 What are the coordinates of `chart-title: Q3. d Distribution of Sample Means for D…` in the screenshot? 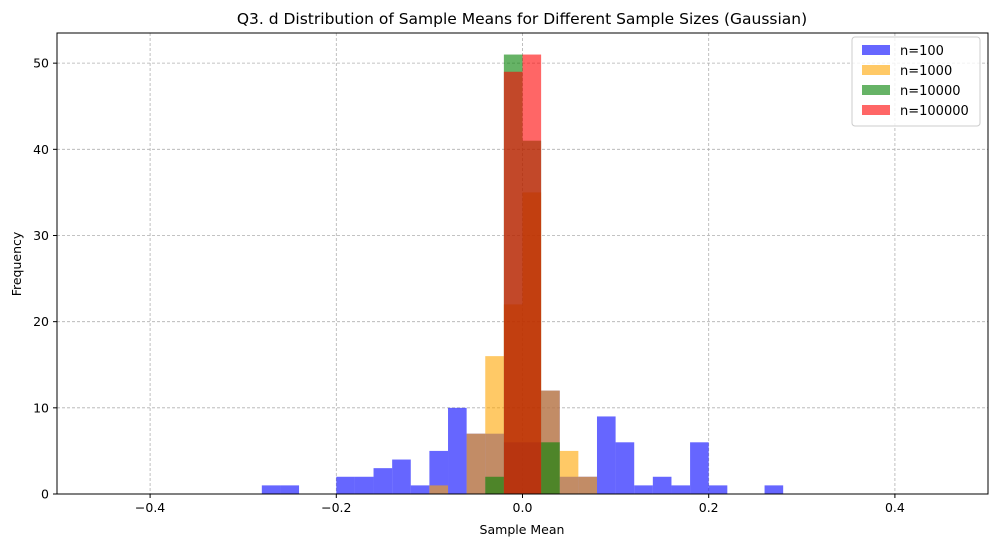 It's located at (522, 19).